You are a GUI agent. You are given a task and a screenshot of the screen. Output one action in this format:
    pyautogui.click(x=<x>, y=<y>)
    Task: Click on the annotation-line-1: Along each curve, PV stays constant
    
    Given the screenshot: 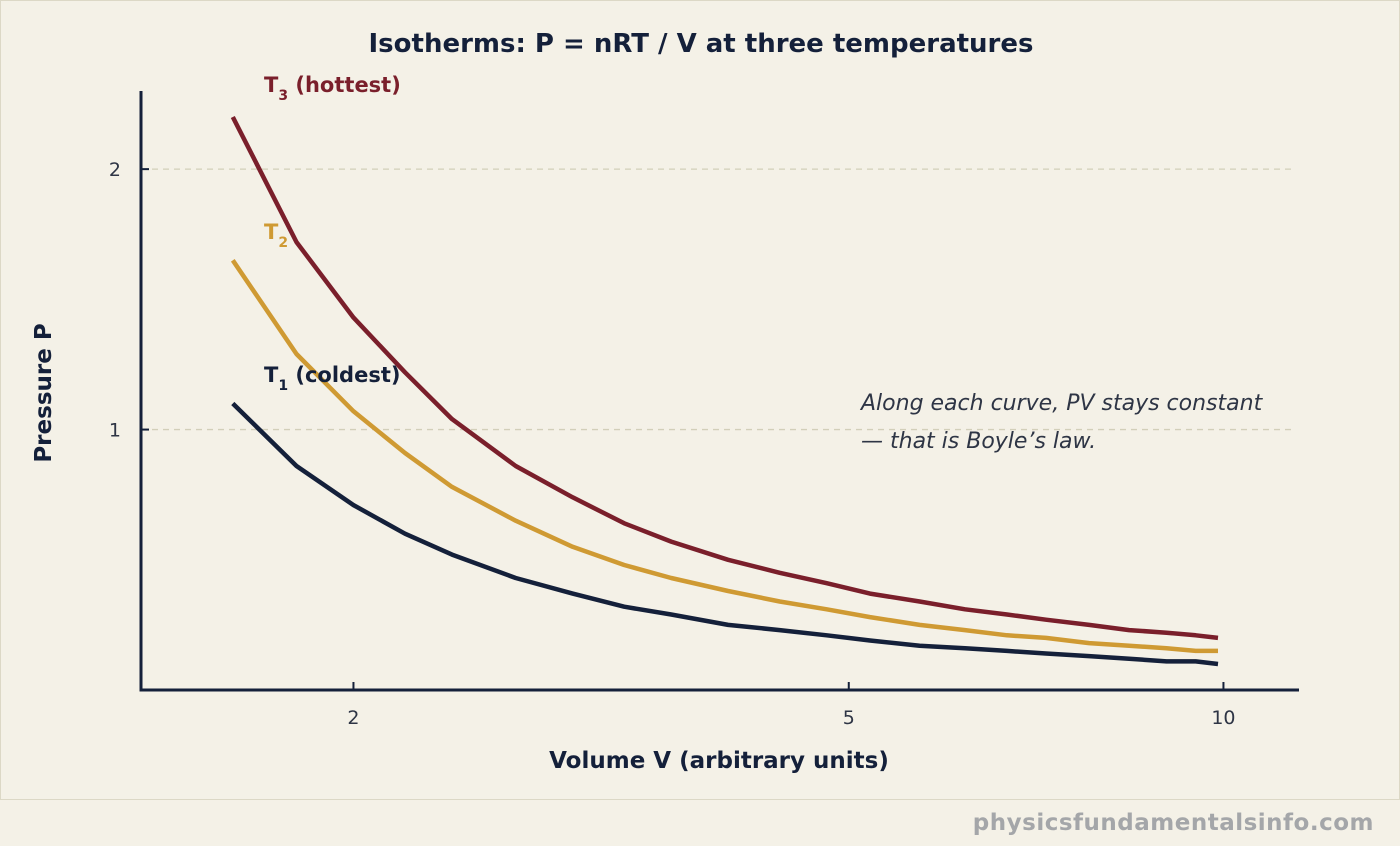 What is the action you would take?
    pyautogui.click(x=1061, y=403)
    